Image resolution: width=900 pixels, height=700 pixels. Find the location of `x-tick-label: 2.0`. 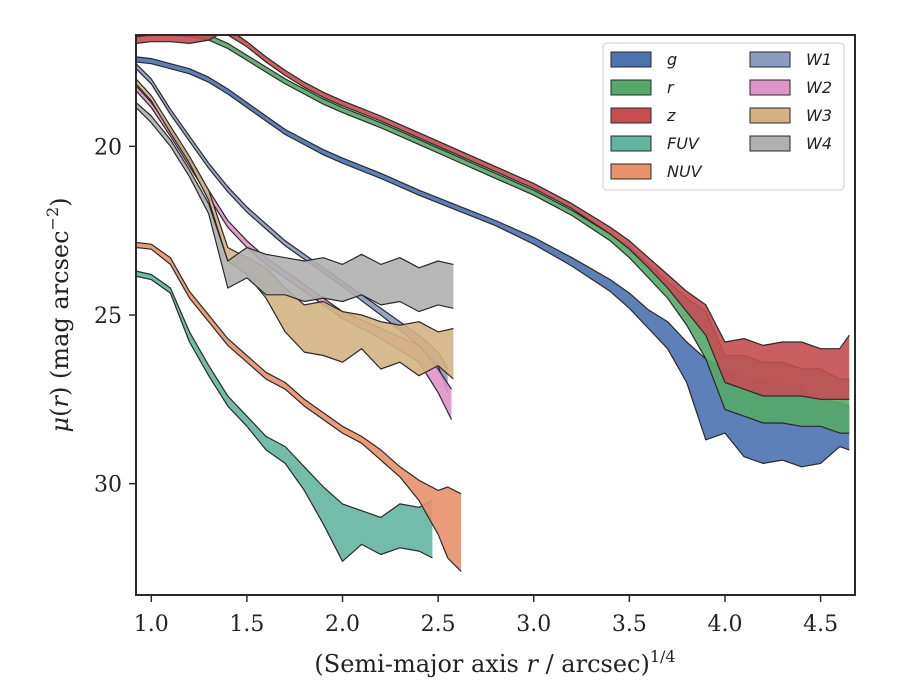

x-tick-label: 2.0 is located at coordinates (342, 624).